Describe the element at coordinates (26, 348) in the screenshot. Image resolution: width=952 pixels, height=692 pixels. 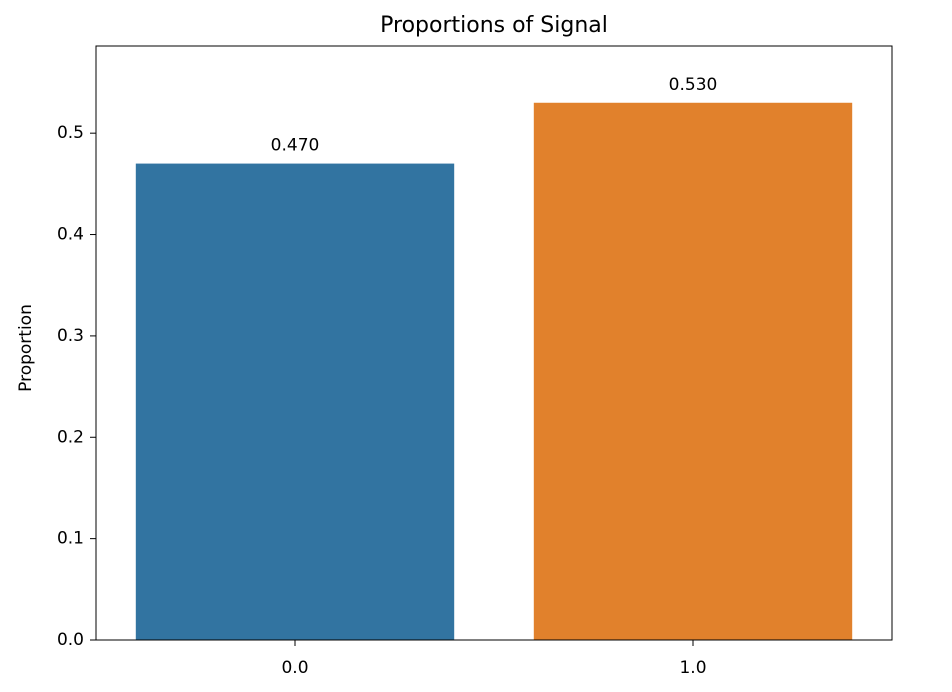
I see `y-axis-label: Proportion` at that location.